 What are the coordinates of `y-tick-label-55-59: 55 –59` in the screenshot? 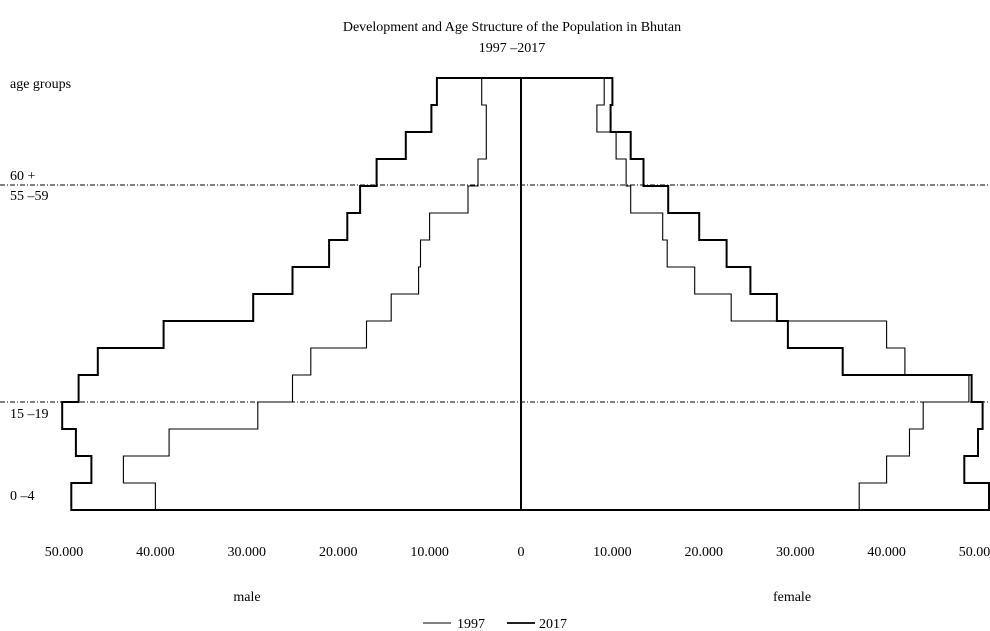 It's located at (29, 196).